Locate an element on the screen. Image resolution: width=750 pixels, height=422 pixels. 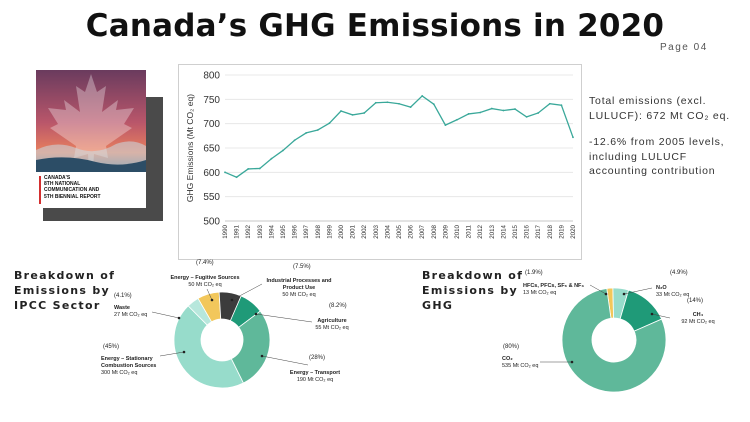
pie1-transport-leader is located at coordinates (285, 360).